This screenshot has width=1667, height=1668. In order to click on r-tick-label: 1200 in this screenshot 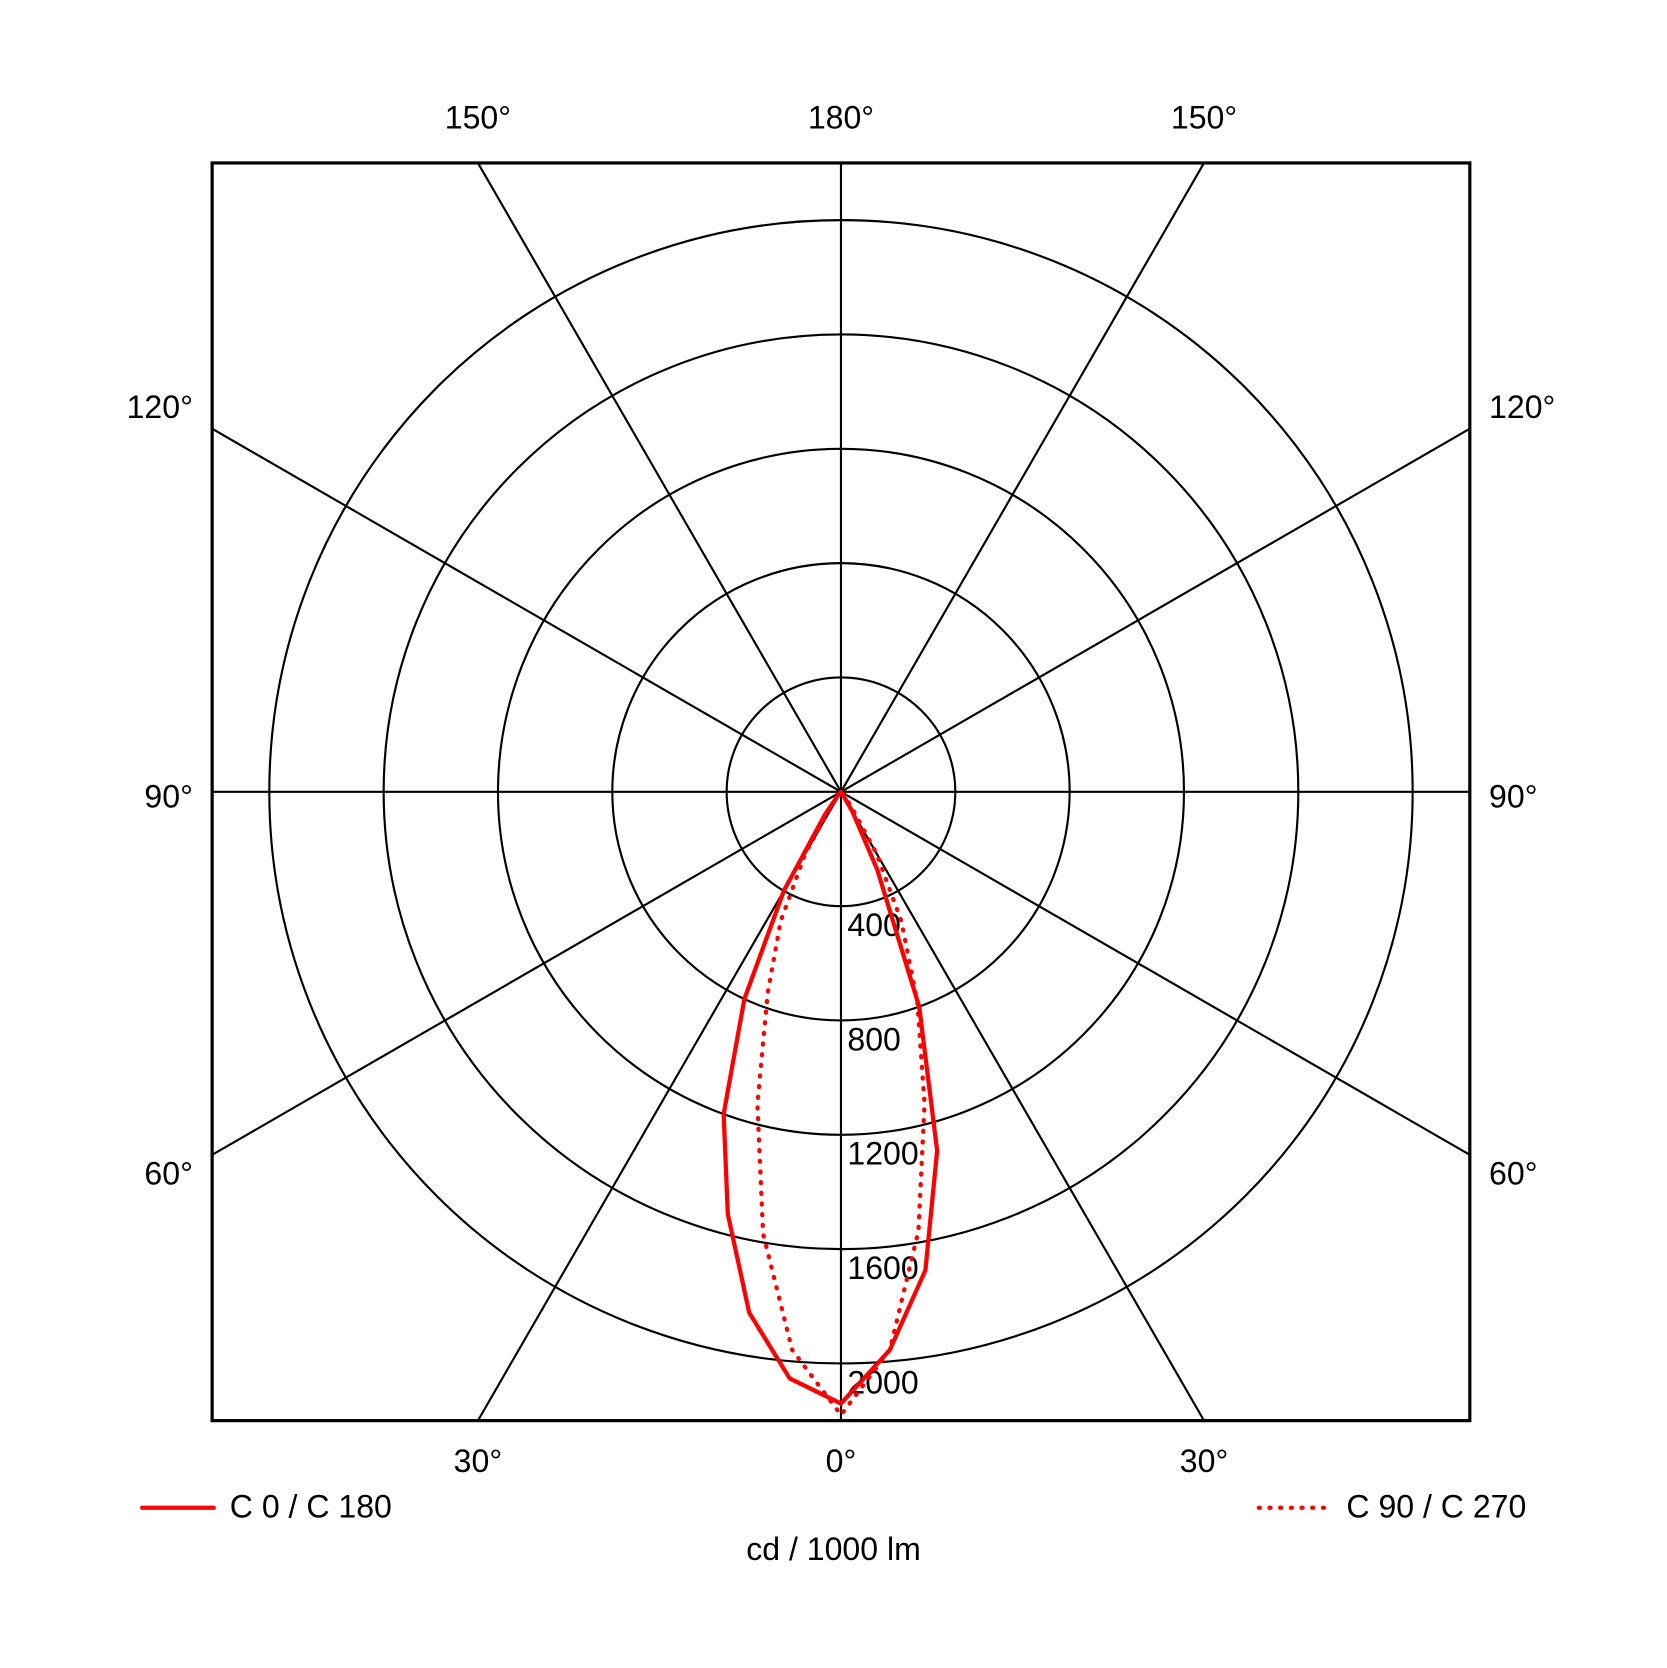, I will do `click(882, 1154)`.